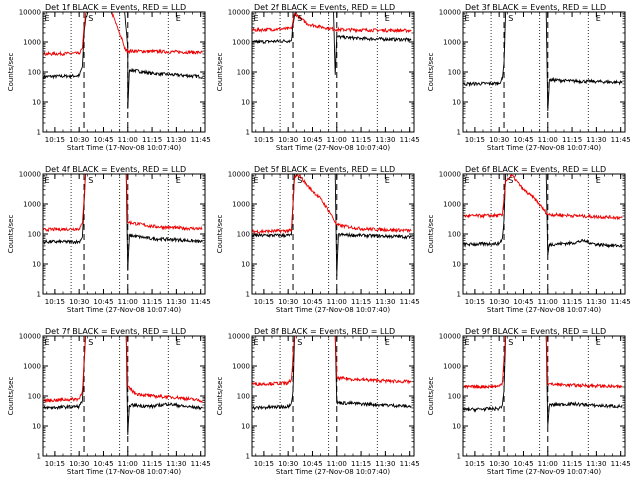 Image resolution: width=640 pixels, height=480 pixels. Describe the element at coordinates (115, 169) in the screenshot. I see `panel-title: Det 4f BLACK = Events, RED = LLD` at that location.